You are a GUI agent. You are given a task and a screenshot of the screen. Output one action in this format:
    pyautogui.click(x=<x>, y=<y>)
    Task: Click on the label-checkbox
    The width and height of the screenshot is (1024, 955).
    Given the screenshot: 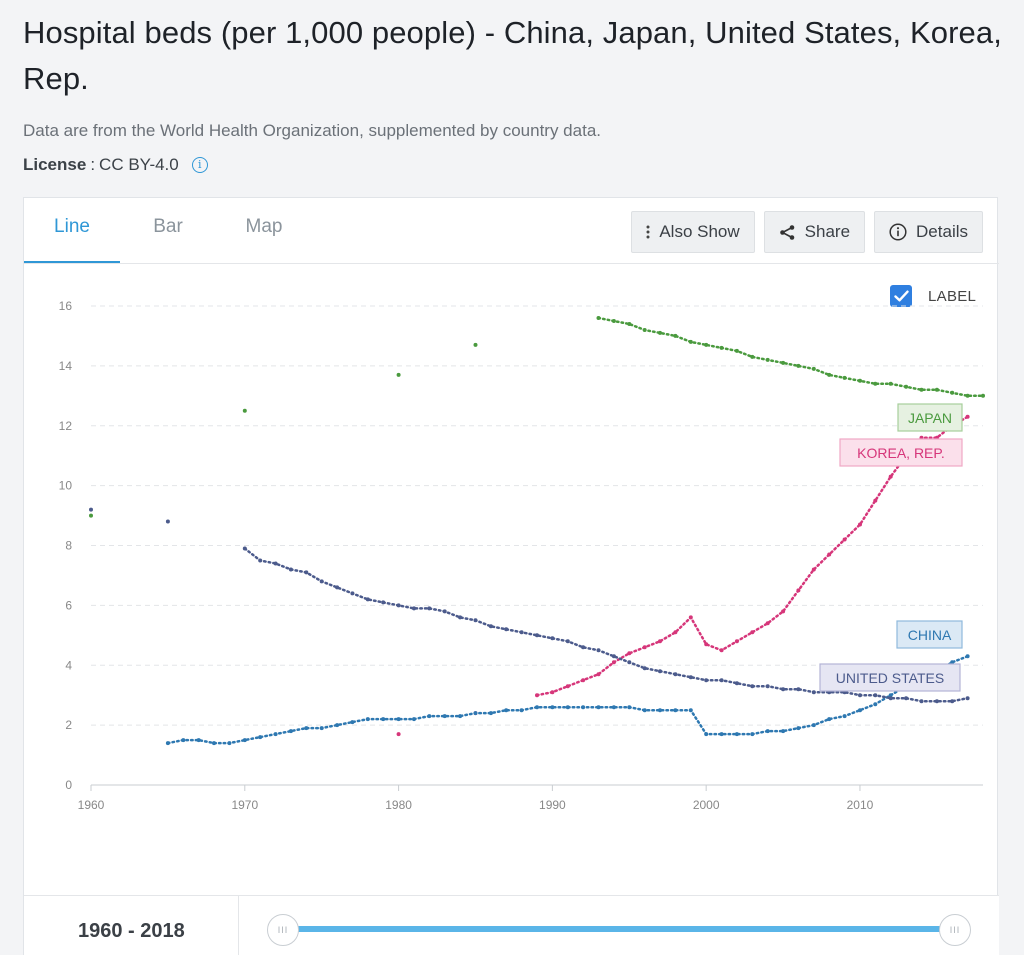 What is the action you would take?
    pyautogui.click(x=901, y=296)
    